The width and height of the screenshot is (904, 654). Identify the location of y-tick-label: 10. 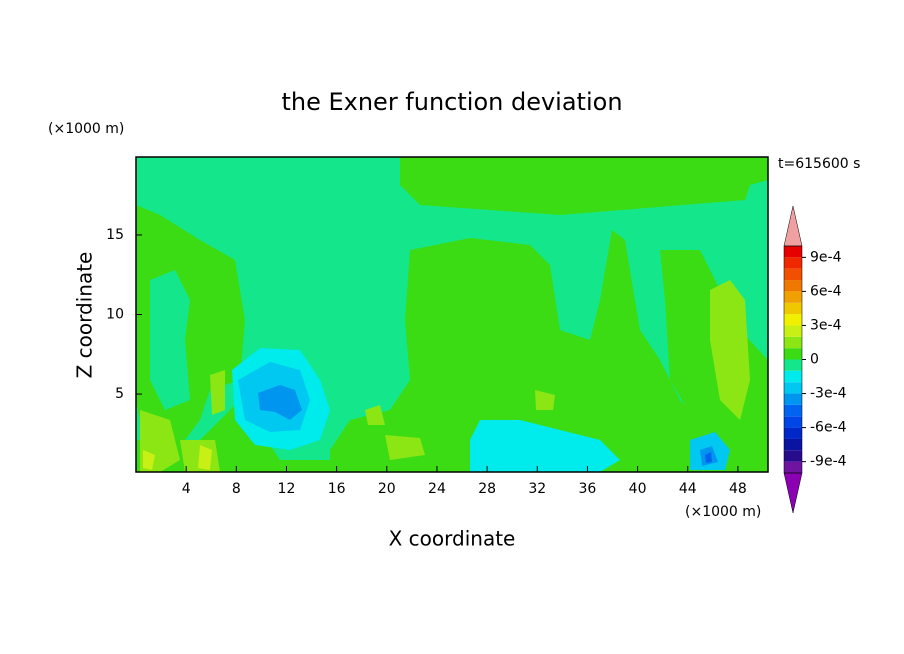
(115, 315).